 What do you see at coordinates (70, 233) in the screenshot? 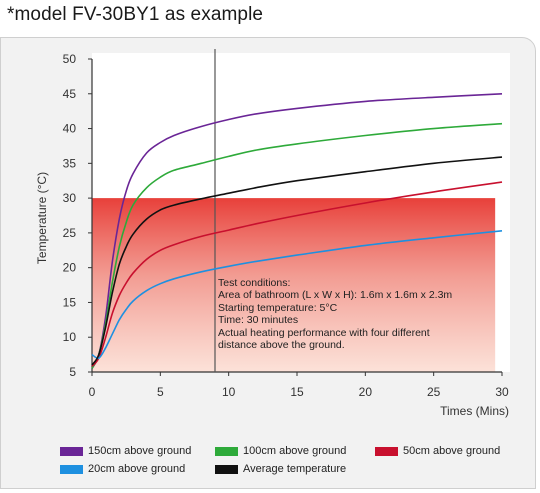
I see `y-tick-label: 25` at bounding box center [70, 233].